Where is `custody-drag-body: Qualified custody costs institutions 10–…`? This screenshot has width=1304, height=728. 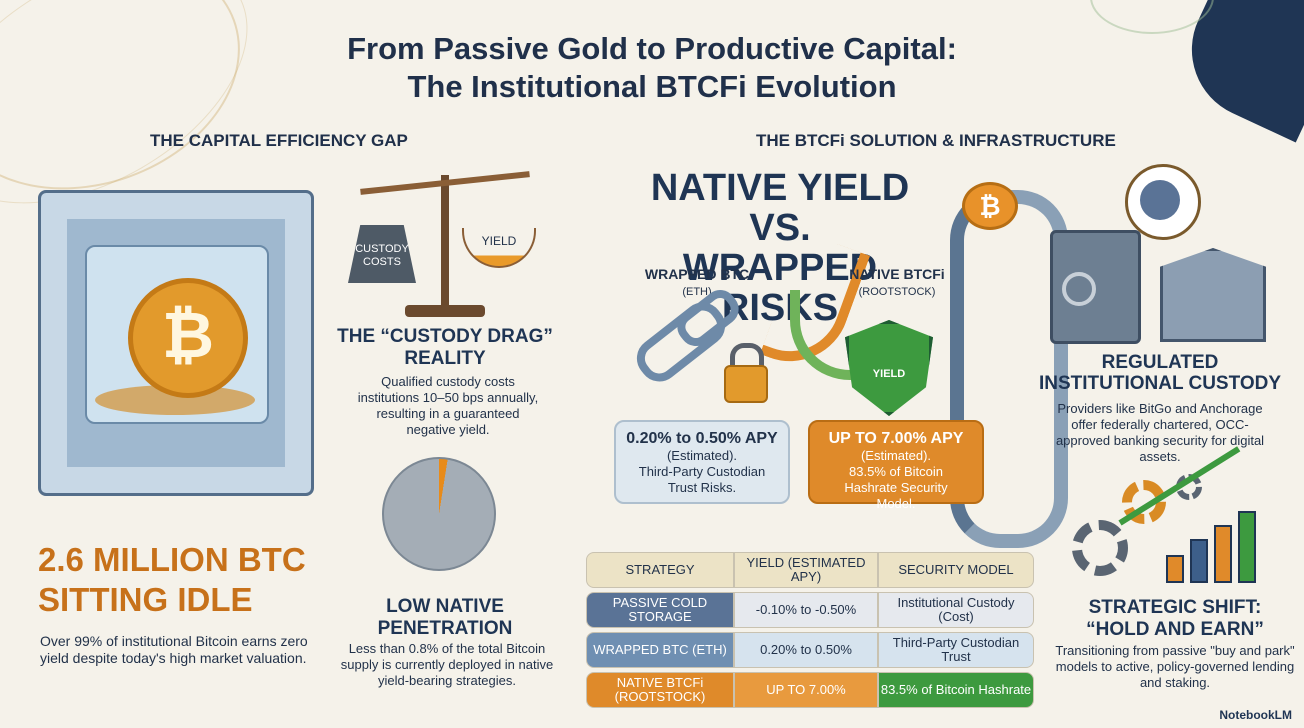 custody-drag-body: Qualified custody costs institutions 10–… is located at coordinates (448, 405).